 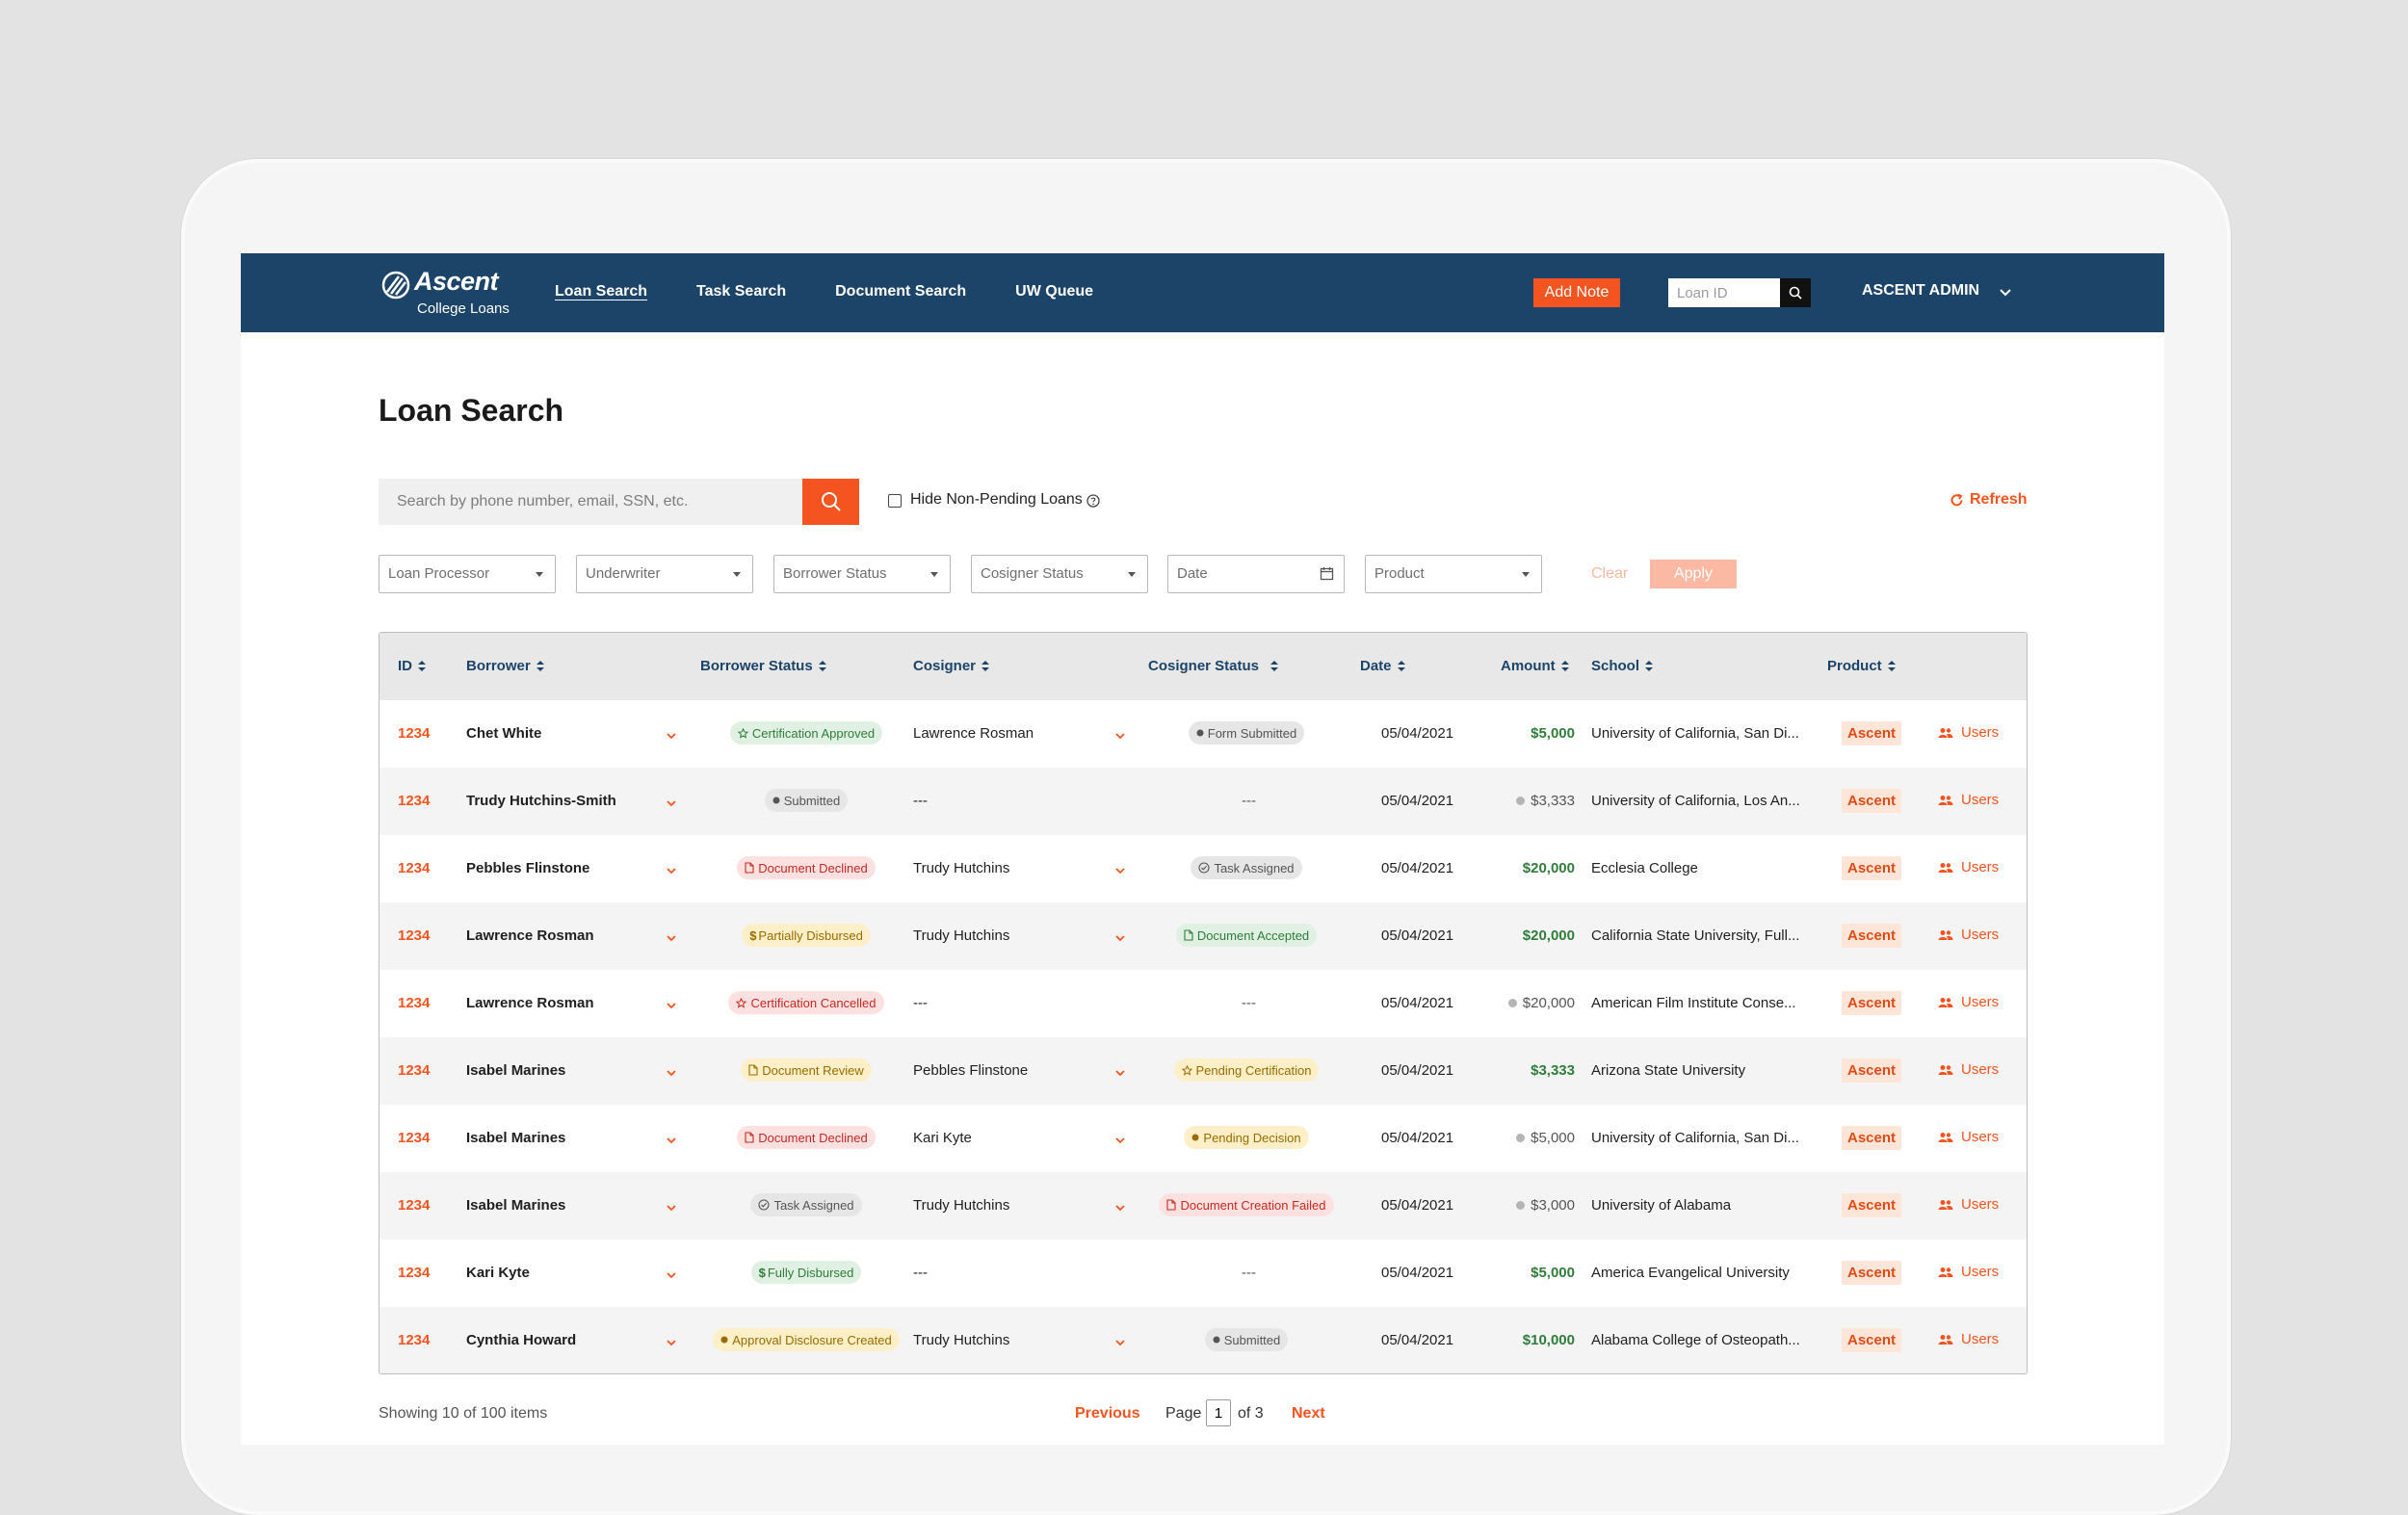 I want to click on underwriter-filter: Underwriter, so click(x=664, y=574).